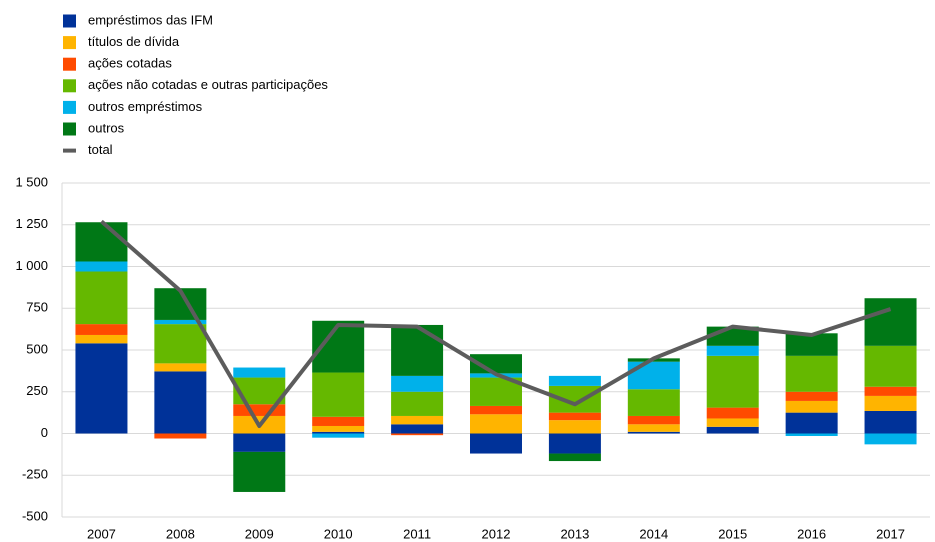  I want to click on y-tick-label: 500, so click(37, 348).